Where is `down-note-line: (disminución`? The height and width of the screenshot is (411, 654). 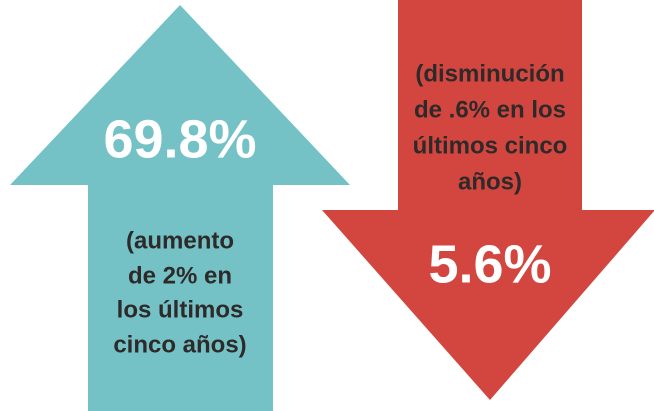
down-note-line: (disminución is located at coordinates (489, 73).